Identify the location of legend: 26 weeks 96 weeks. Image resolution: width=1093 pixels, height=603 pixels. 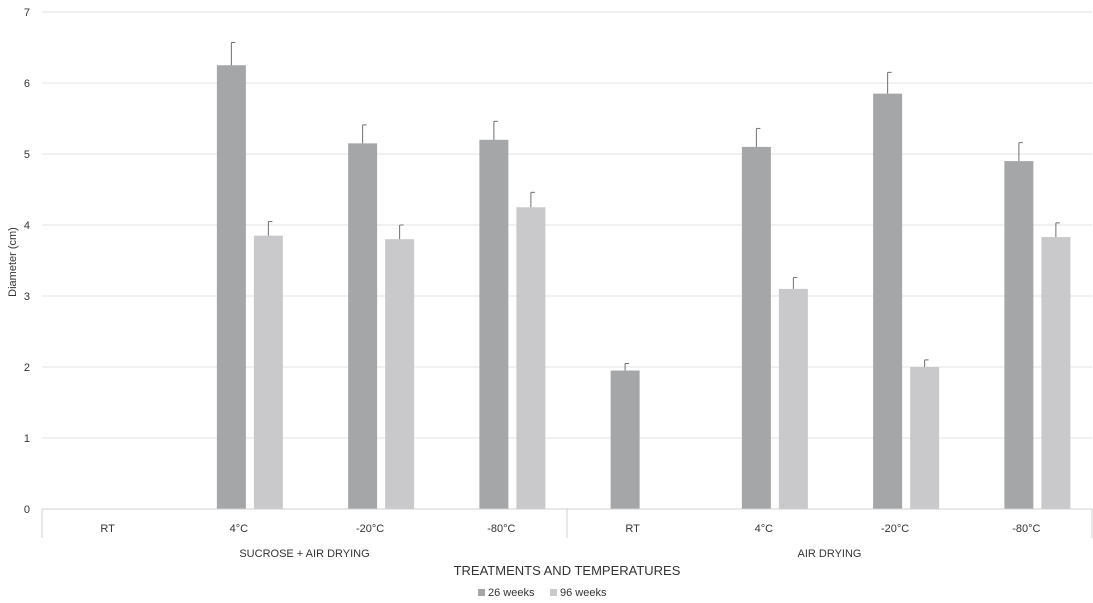
(542, 593).